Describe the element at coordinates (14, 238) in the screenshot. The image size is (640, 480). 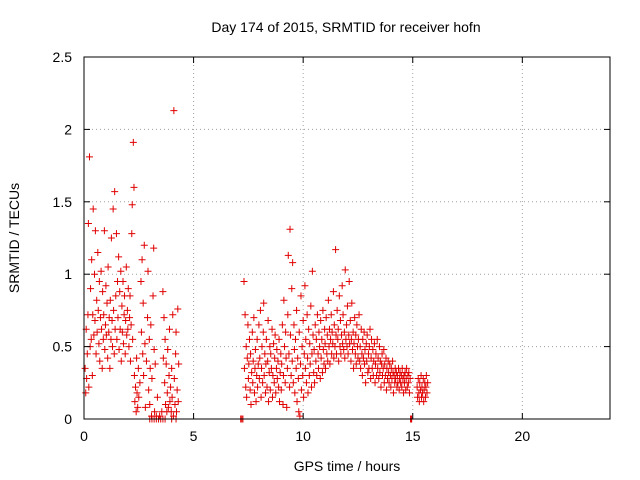
I see `y-axis-label: SRMTID / TECUs` at that location.